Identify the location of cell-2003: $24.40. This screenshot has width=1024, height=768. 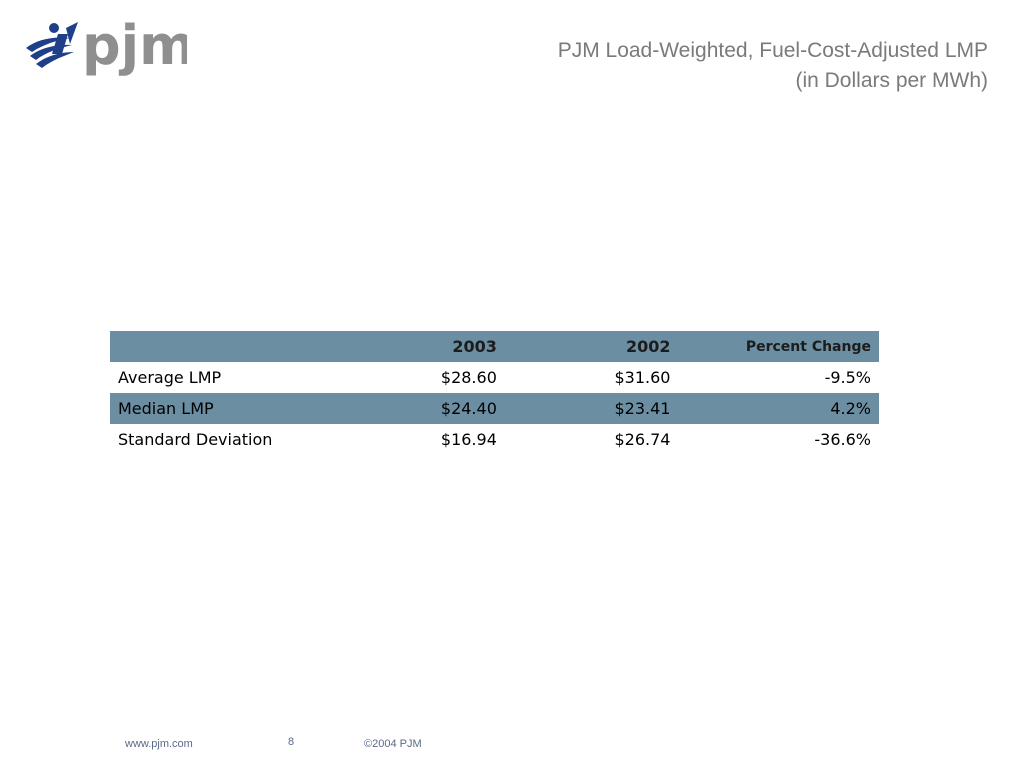
(468, 408).